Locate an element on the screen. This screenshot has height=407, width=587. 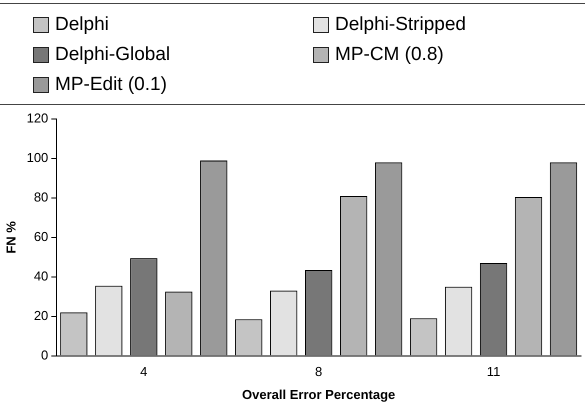
legend-label: MP-CM (0.8) is located at coordinates (389, 55).